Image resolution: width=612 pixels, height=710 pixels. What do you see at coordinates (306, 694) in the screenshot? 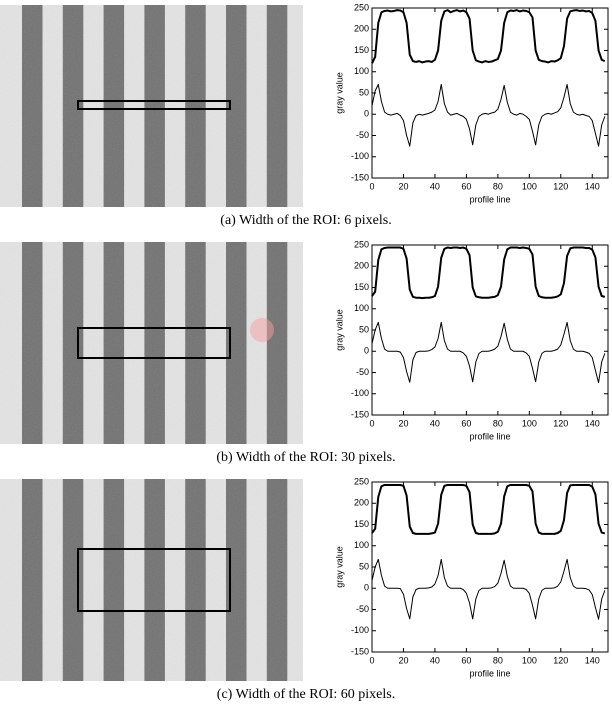
I see `caption: (c) Width of the ROI: 60 pixels.` at bounding box center [306, 694].